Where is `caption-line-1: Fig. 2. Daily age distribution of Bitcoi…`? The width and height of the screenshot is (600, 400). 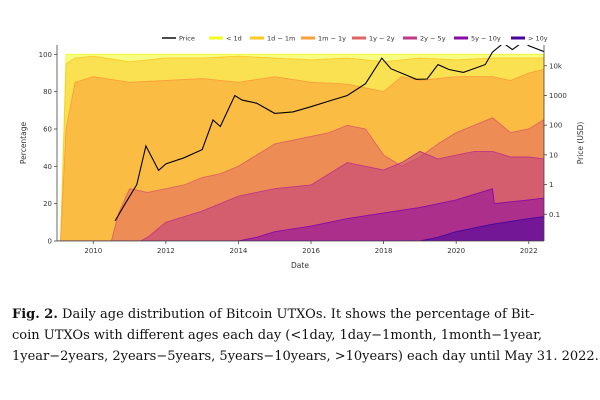 caption-line-1: Fig. 2. Daily age distribution of Bitcoi… is located at coordinates (306, 314).